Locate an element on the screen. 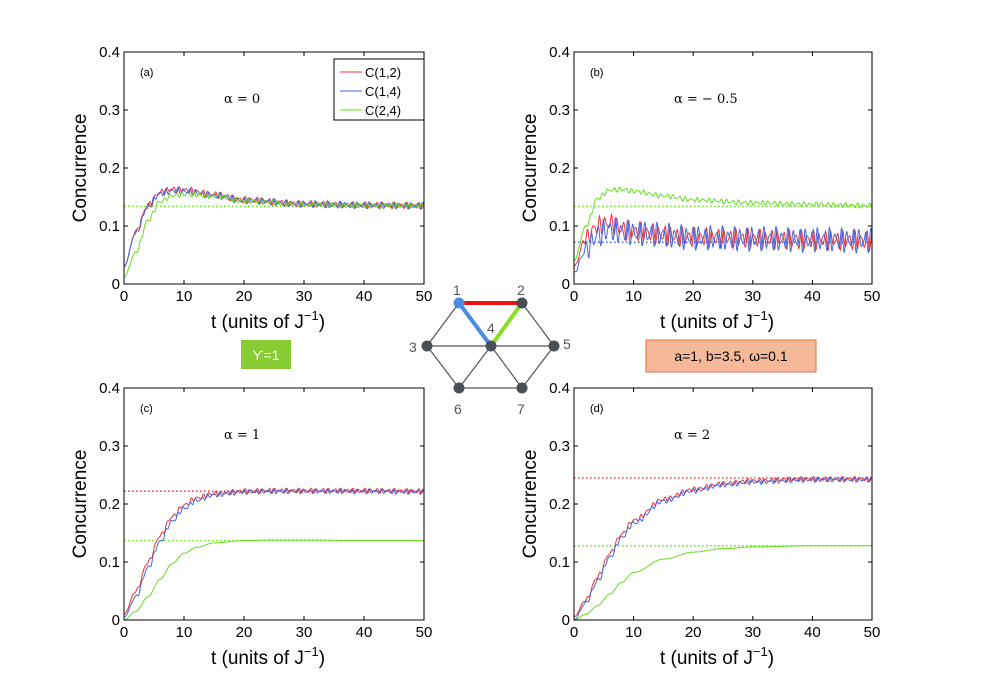 The width and height of the screenshot is (981, 693). legend-label-c14: C(1,4) is located at coordinates (383, 91).